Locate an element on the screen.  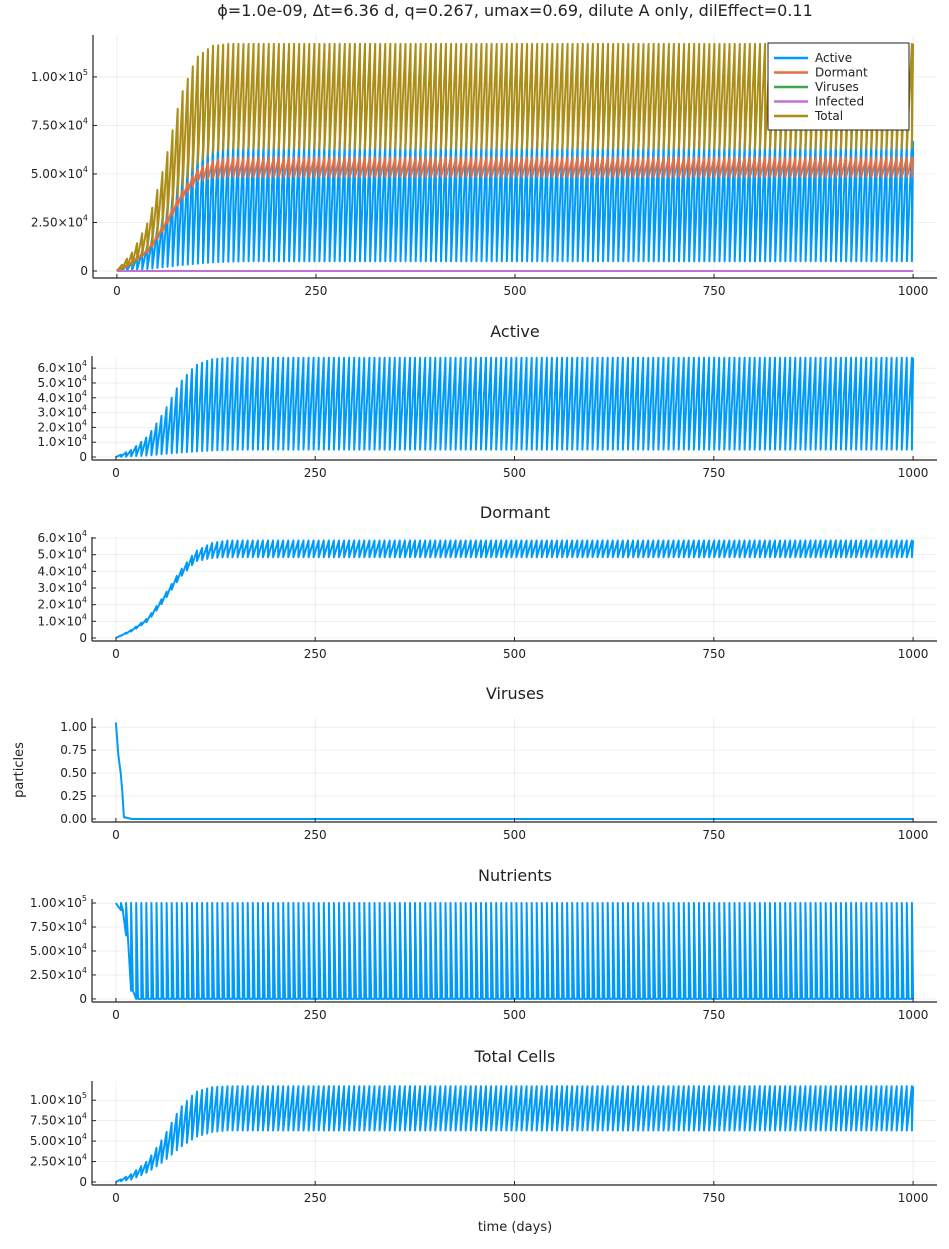
y-axis-label: particles is located at coordinates (19, 770).